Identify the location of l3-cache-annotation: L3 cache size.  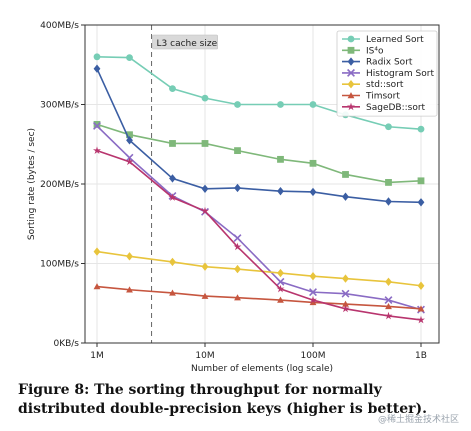
(184, 184).